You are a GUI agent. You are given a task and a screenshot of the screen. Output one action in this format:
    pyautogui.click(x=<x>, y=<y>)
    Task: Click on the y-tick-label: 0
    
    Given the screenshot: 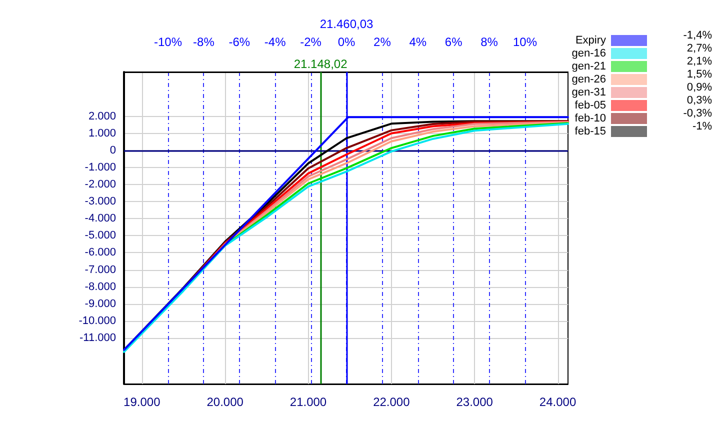 What is the action you would take?
    pyautogui.click(x=113, y=150)
    